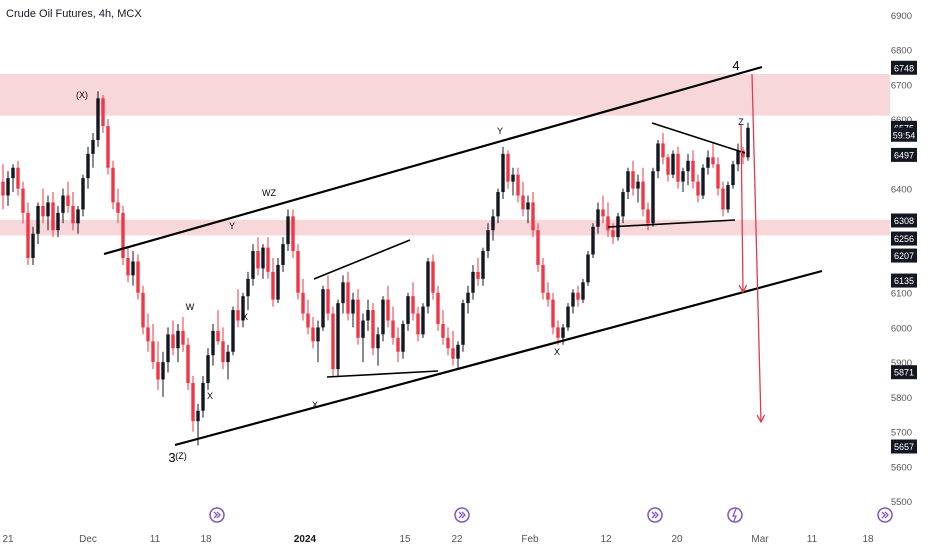 The width and height of the screenshot is (932, 555). What do you see at coordinates (901, 85) in the screenshot?
I see `y-tick-label: 6700` at bounding box center [901, 85].